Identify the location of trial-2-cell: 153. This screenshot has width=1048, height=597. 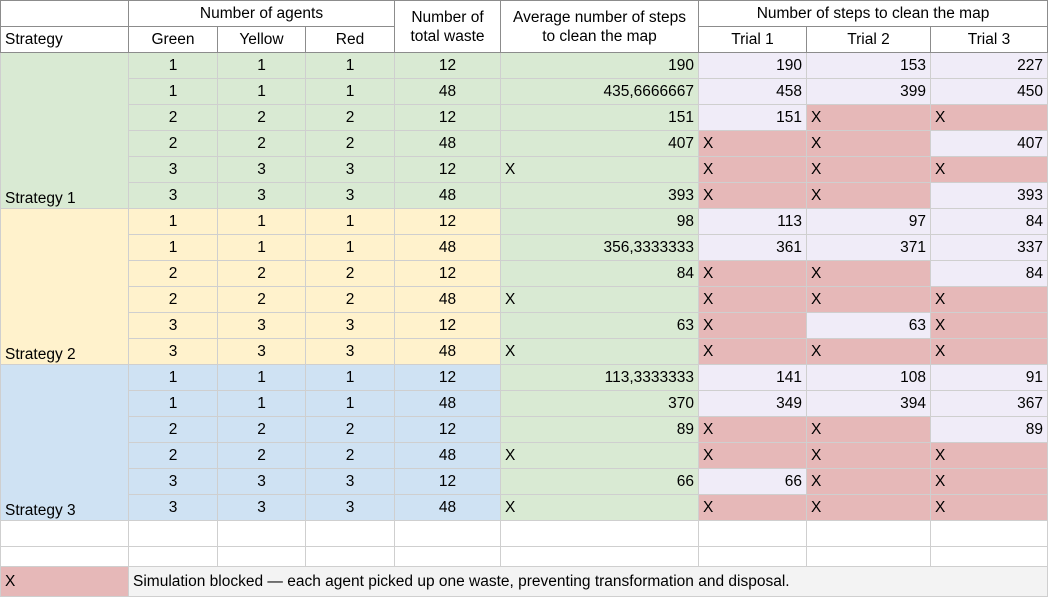
(868, 65).